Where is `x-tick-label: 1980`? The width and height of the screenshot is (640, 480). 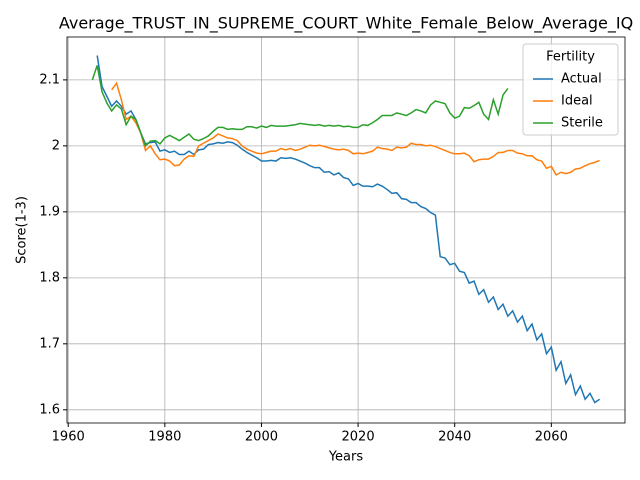
x-tick-label: 1980 is located at coordinates (164, 437).